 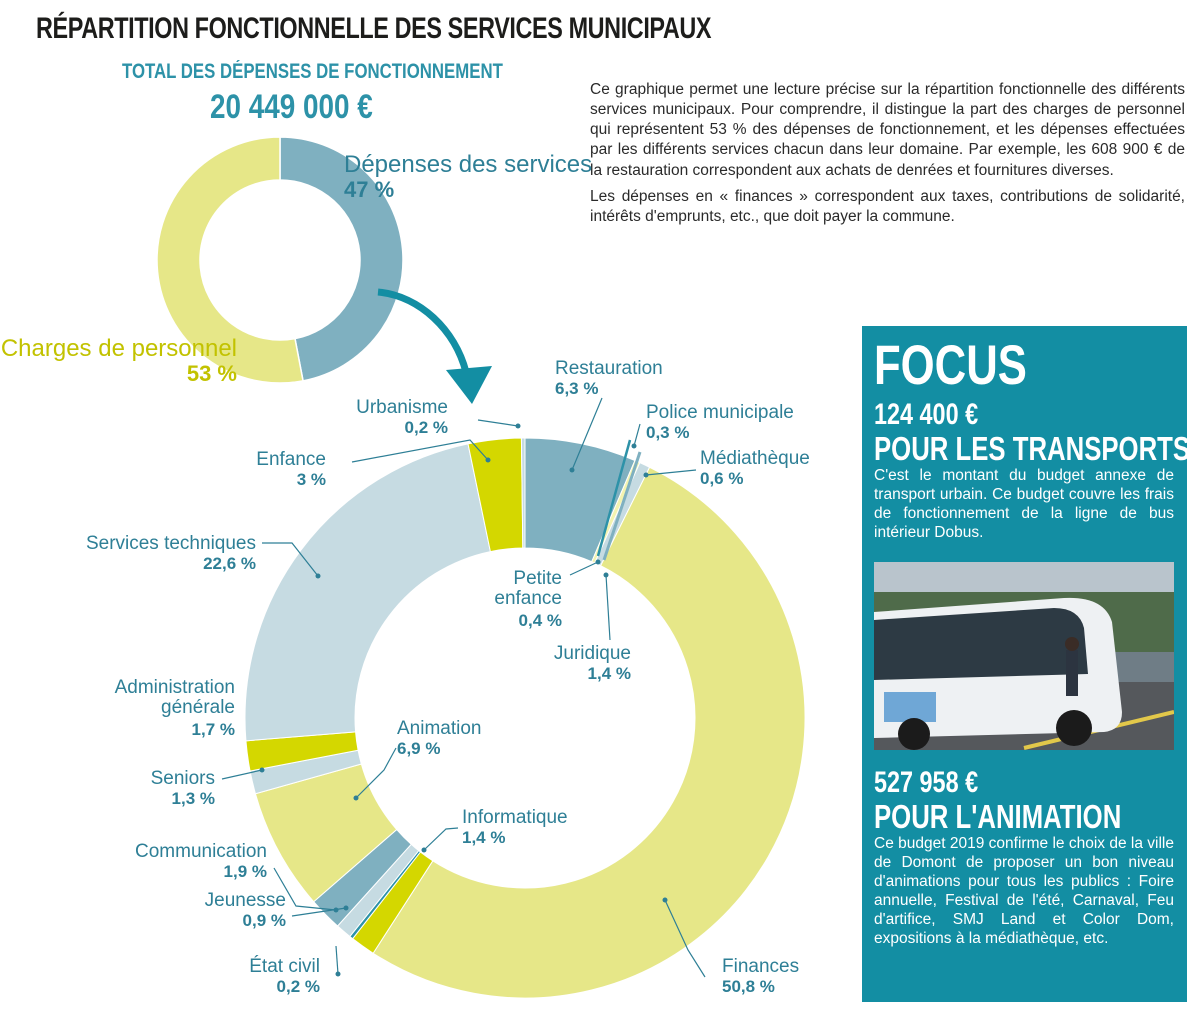 What do you see at coordinates (721, 478) in the screenshot?
I see `value-mediatheque: 0,6 %` at bounding box center [721, 478].